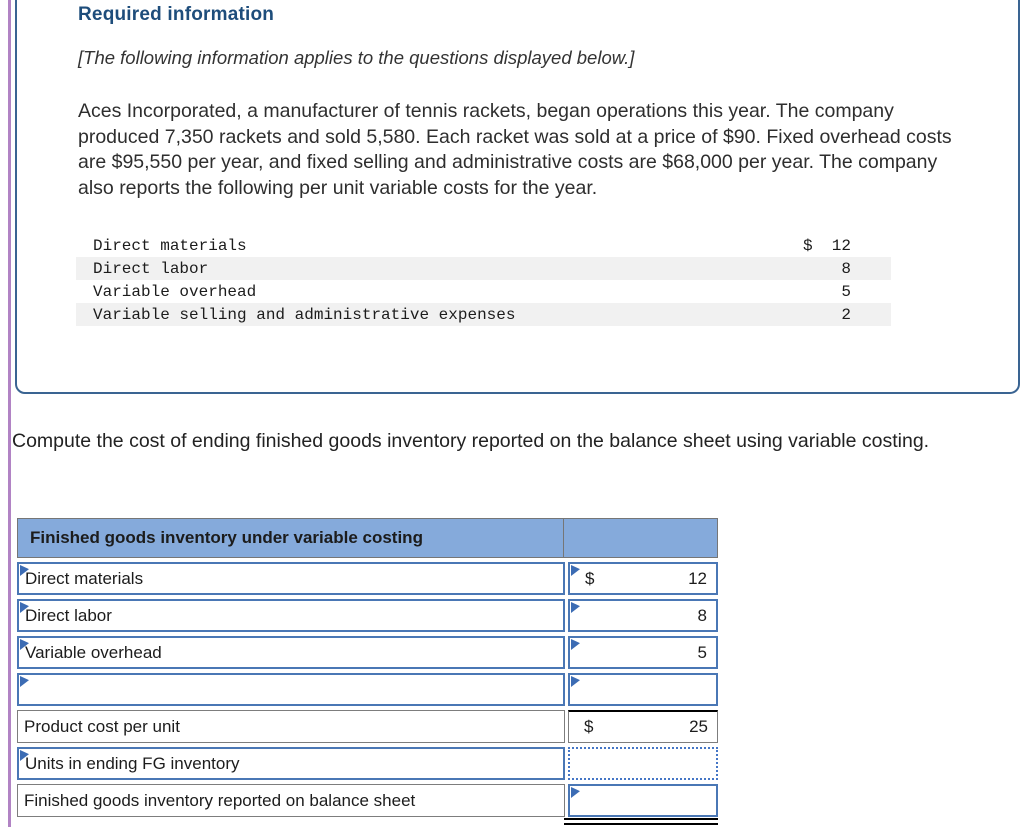  What do you see at coordinates (9, 413) in the screenshot?
I see `left-accent-line` at bounding box center [9, 413].